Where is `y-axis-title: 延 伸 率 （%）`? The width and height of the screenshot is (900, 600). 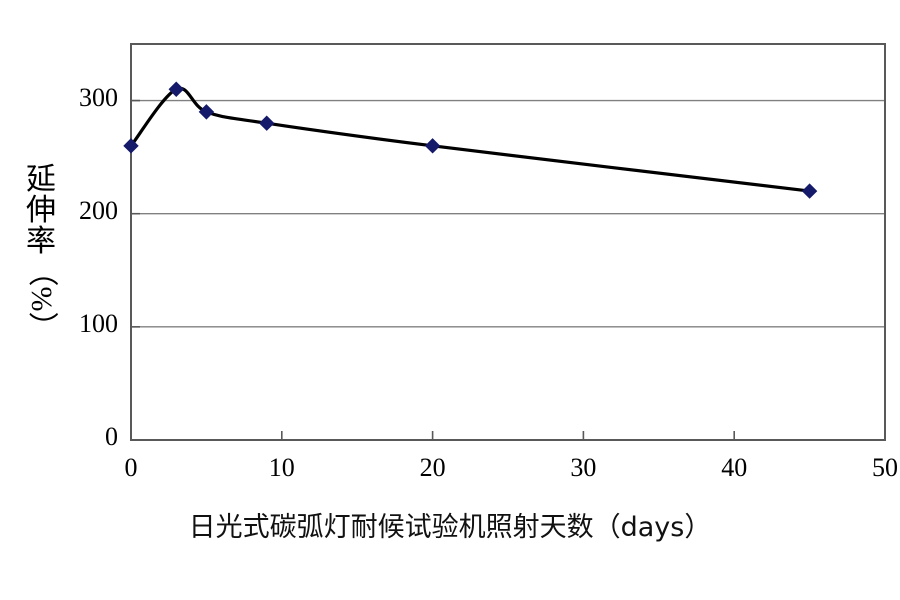
y-axis-title: 延 伸 率 （%） is located at coordinates (41, 251).